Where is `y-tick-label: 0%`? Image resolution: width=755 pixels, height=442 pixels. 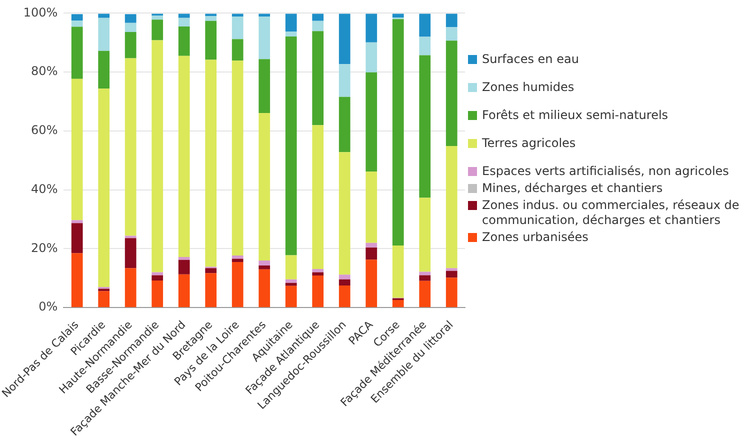
y-tick-label: 0% is located at coordinates (48, 307).